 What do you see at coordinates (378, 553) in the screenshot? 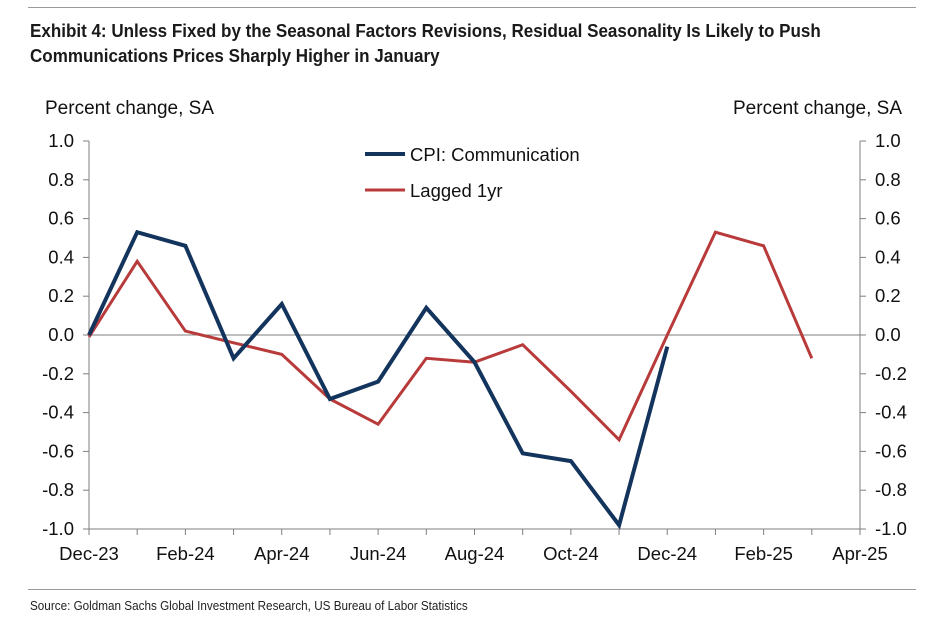
I see `x-tick-label: Jun-24` at bounding box center [378, 553].